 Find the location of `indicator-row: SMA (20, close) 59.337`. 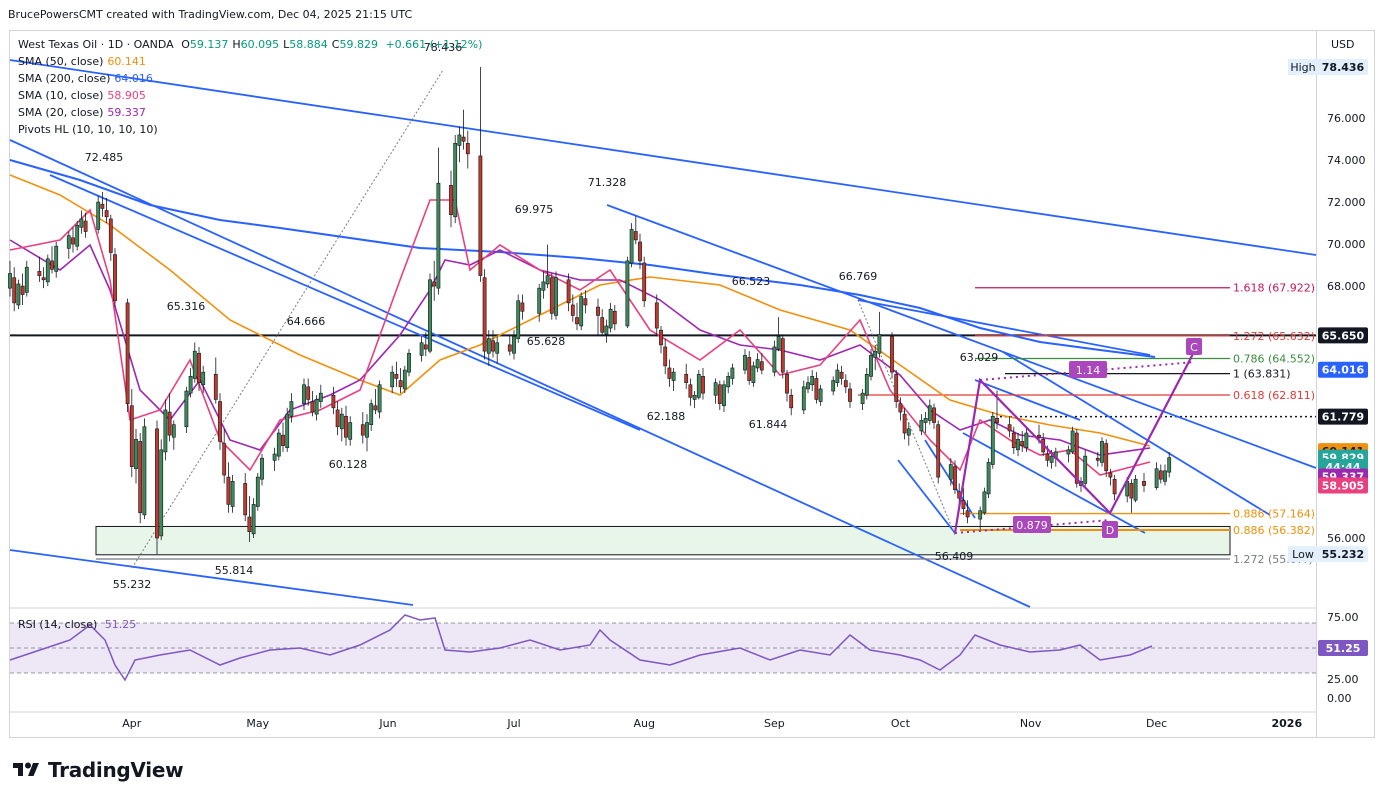

indicator-row: SMA (20, close) 59.337 is located at coordinates (250, 112).